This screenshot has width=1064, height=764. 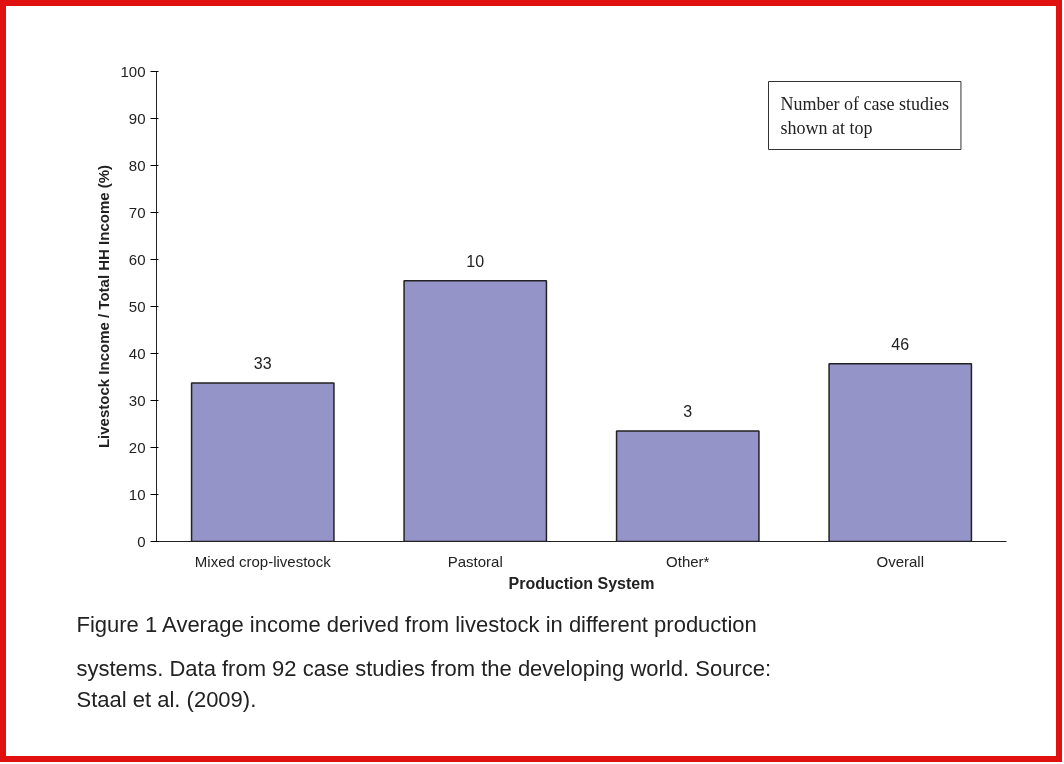 What do you see at coordinates (137, 118) in the screenshot?
I see `y-tick-label: 90` at bounding box center [137, 118].